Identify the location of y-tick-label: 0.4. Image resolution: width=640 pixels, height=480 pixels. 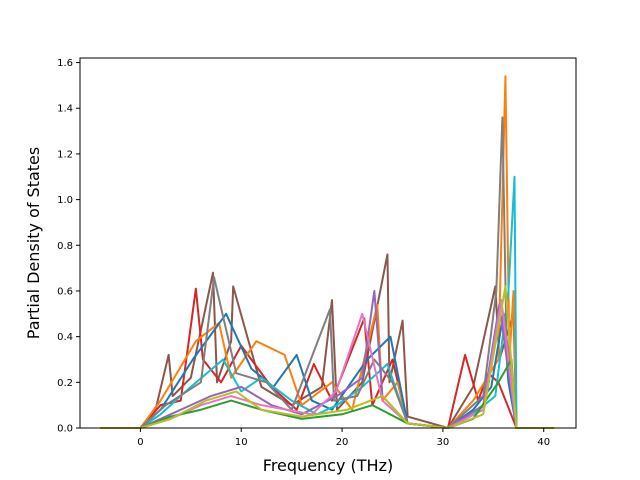
(65, 337).